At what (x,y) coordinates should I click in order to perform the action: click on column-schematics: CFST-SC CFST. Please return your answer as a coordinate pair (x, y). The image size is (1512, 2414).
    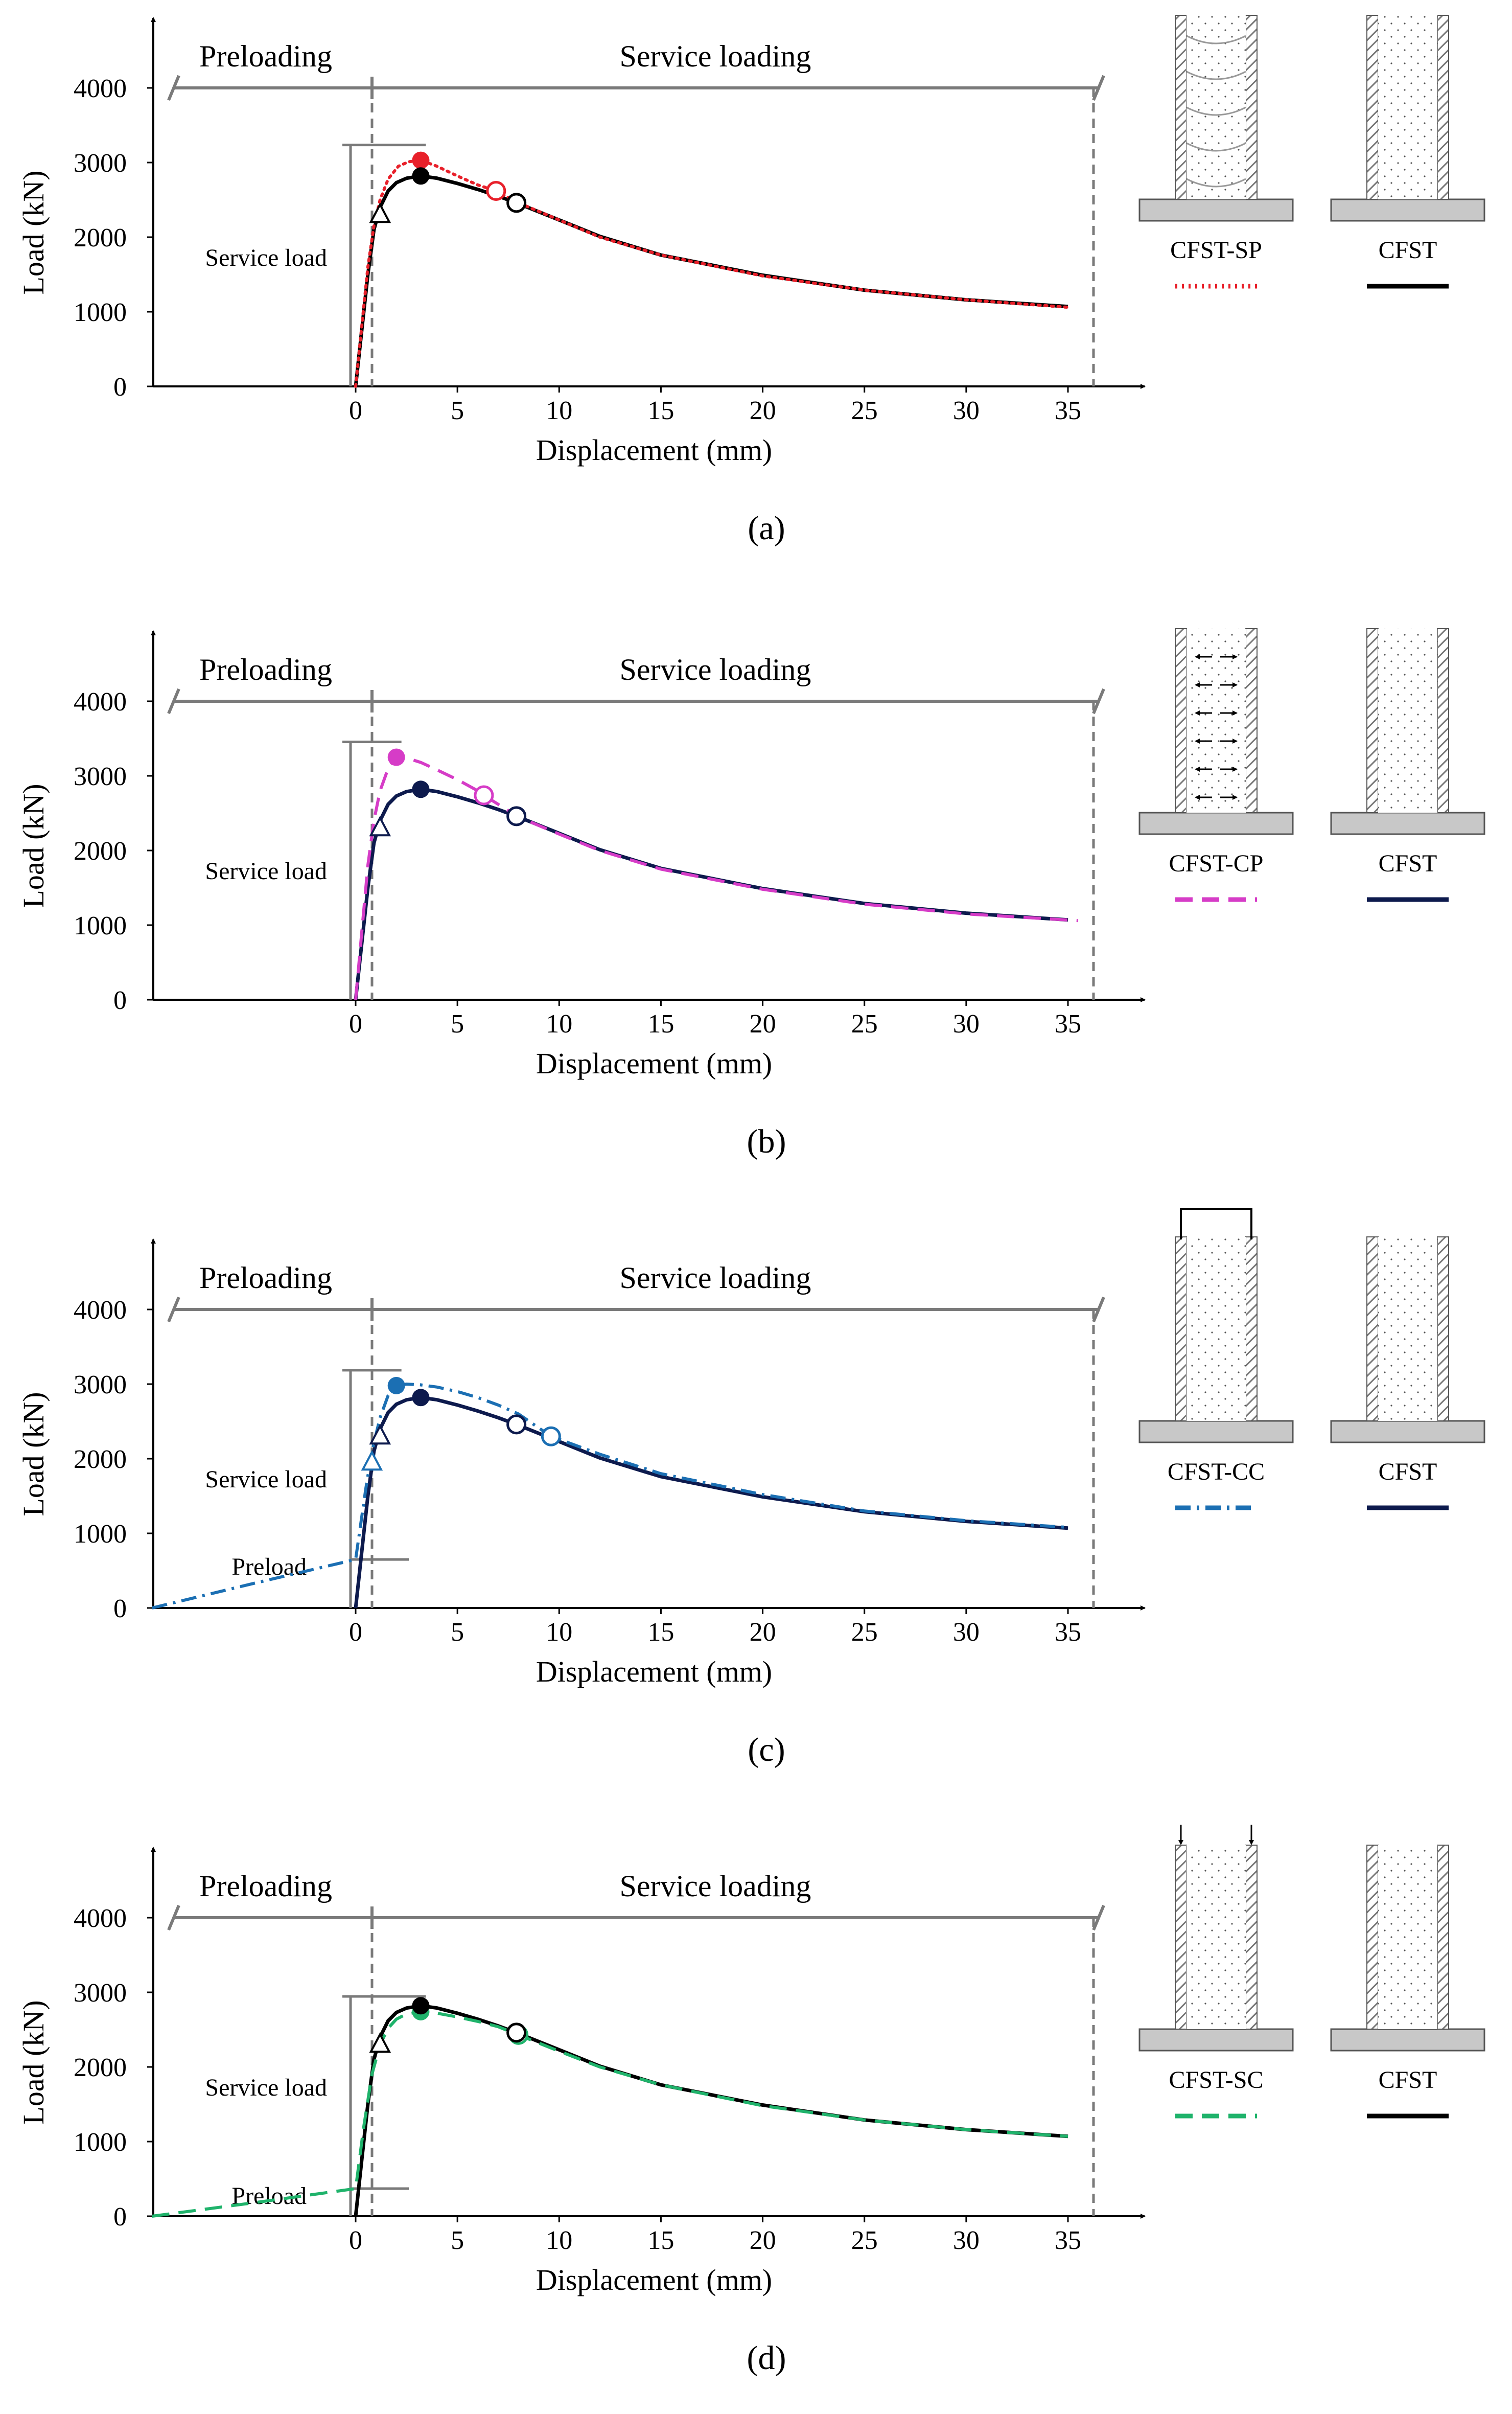
    Looking at the image, I should click on (1312, 1972).